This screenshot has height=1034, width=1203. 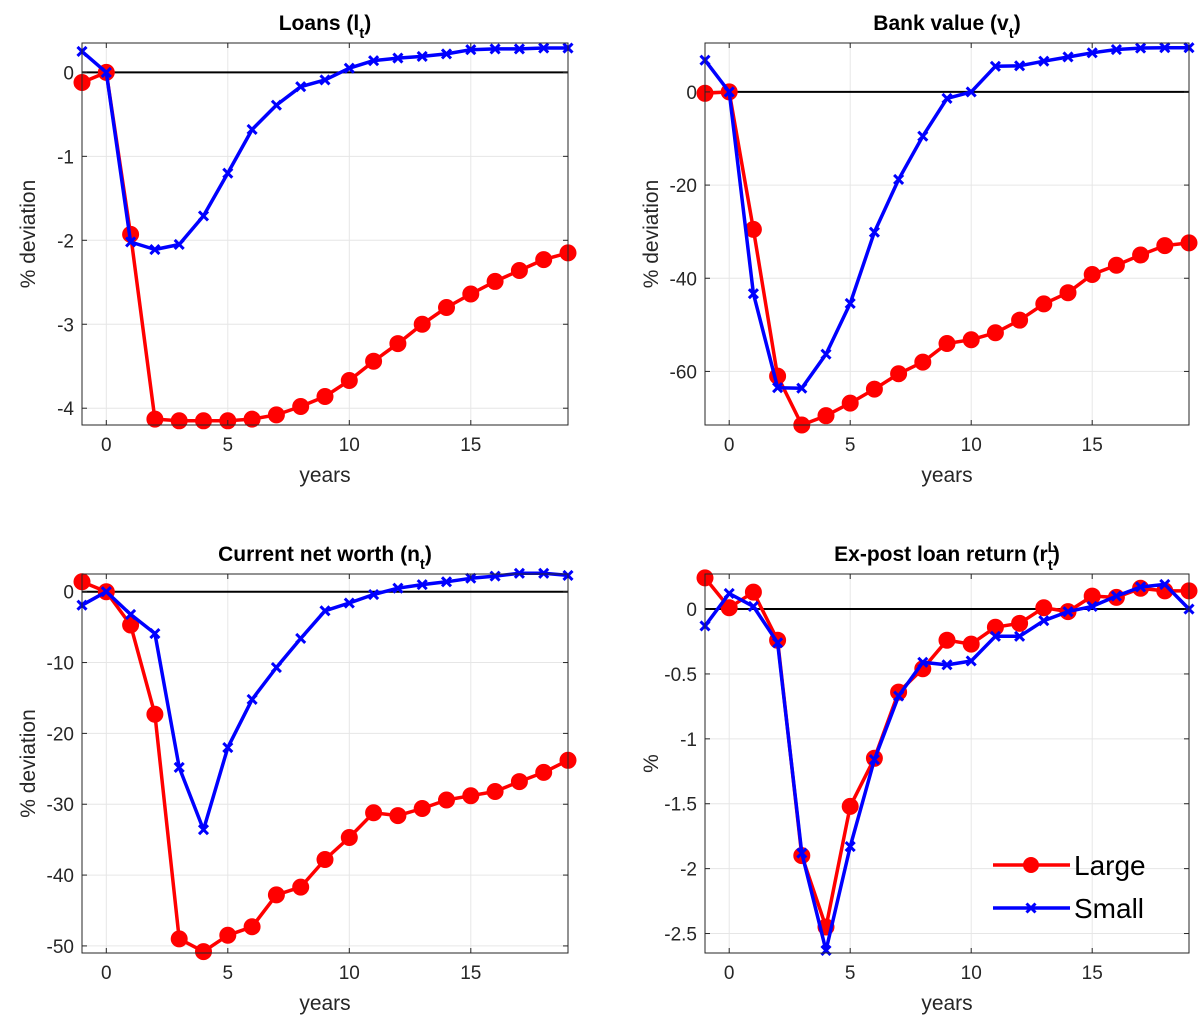 What do you see at coordinates (688, 740) in the screenshot?
I see `y-tick-label: -1` at bounding box center [688, 740].